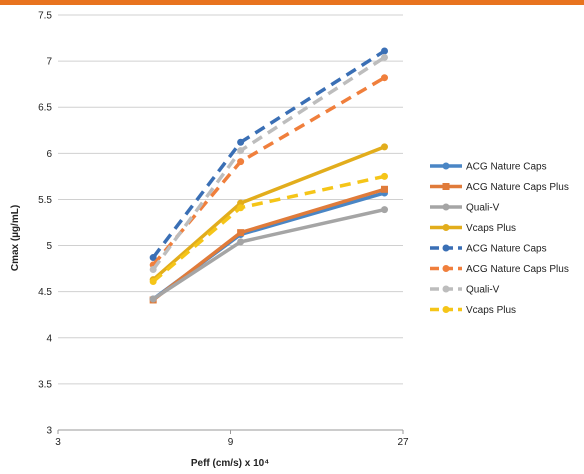 The width and height of the screenshot is (584, 474). Describe the element at coordinates (15, 238) in the screenshot. I see `y-axis-title: Cmax (µg/mL)` at that location.